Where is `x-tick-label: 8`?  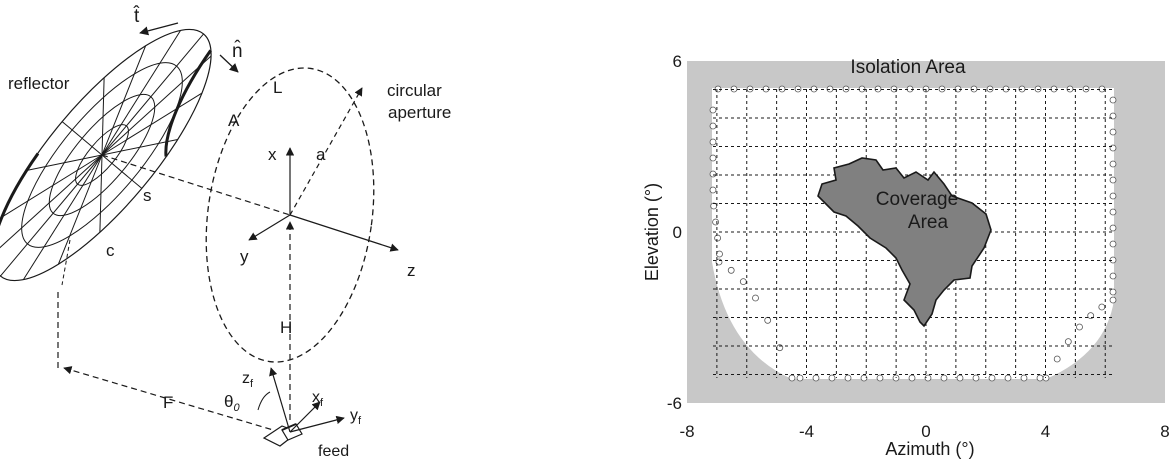 x-tick-label: 8 is located at coordinates (1164, 431).